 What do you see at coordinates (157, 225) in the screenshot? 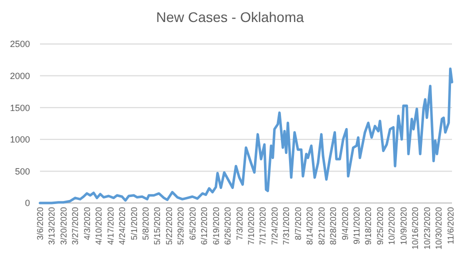
I see `x-tick-label: 5/15/2020` at bounding box center [157, 225].